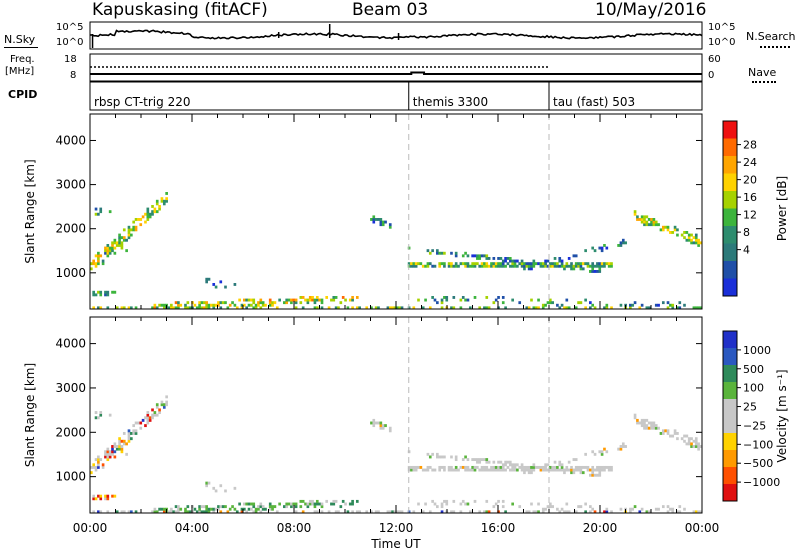 The height and width of the screenshot is (554, 800). I want to click on freq-label: Freq., so click(22, 59).